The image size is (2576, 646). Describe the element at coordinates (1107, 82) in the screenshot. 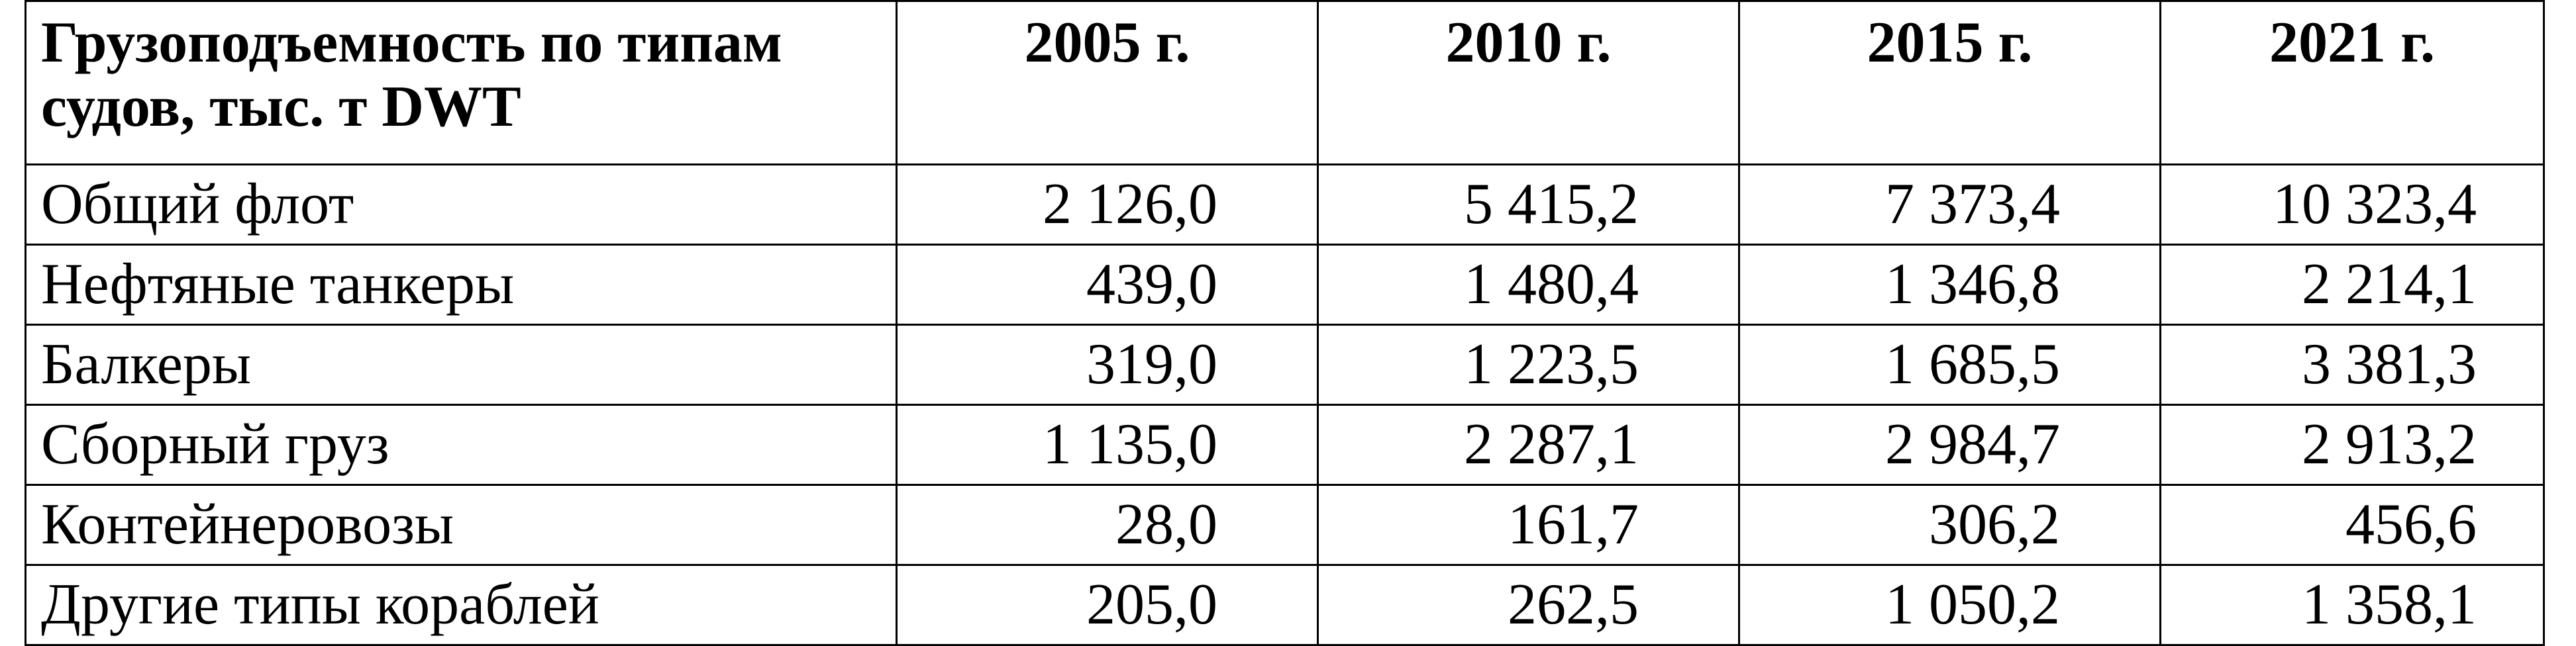

I see `header-year: 2005 г.` at that location.